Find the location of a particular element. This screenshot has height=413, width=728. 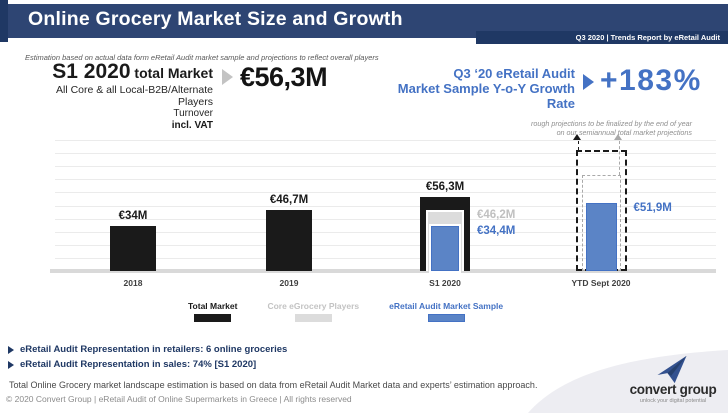

bar-eretail-audit-market-sample-ytd-sept-2020 is located at coordinates (601, 237).